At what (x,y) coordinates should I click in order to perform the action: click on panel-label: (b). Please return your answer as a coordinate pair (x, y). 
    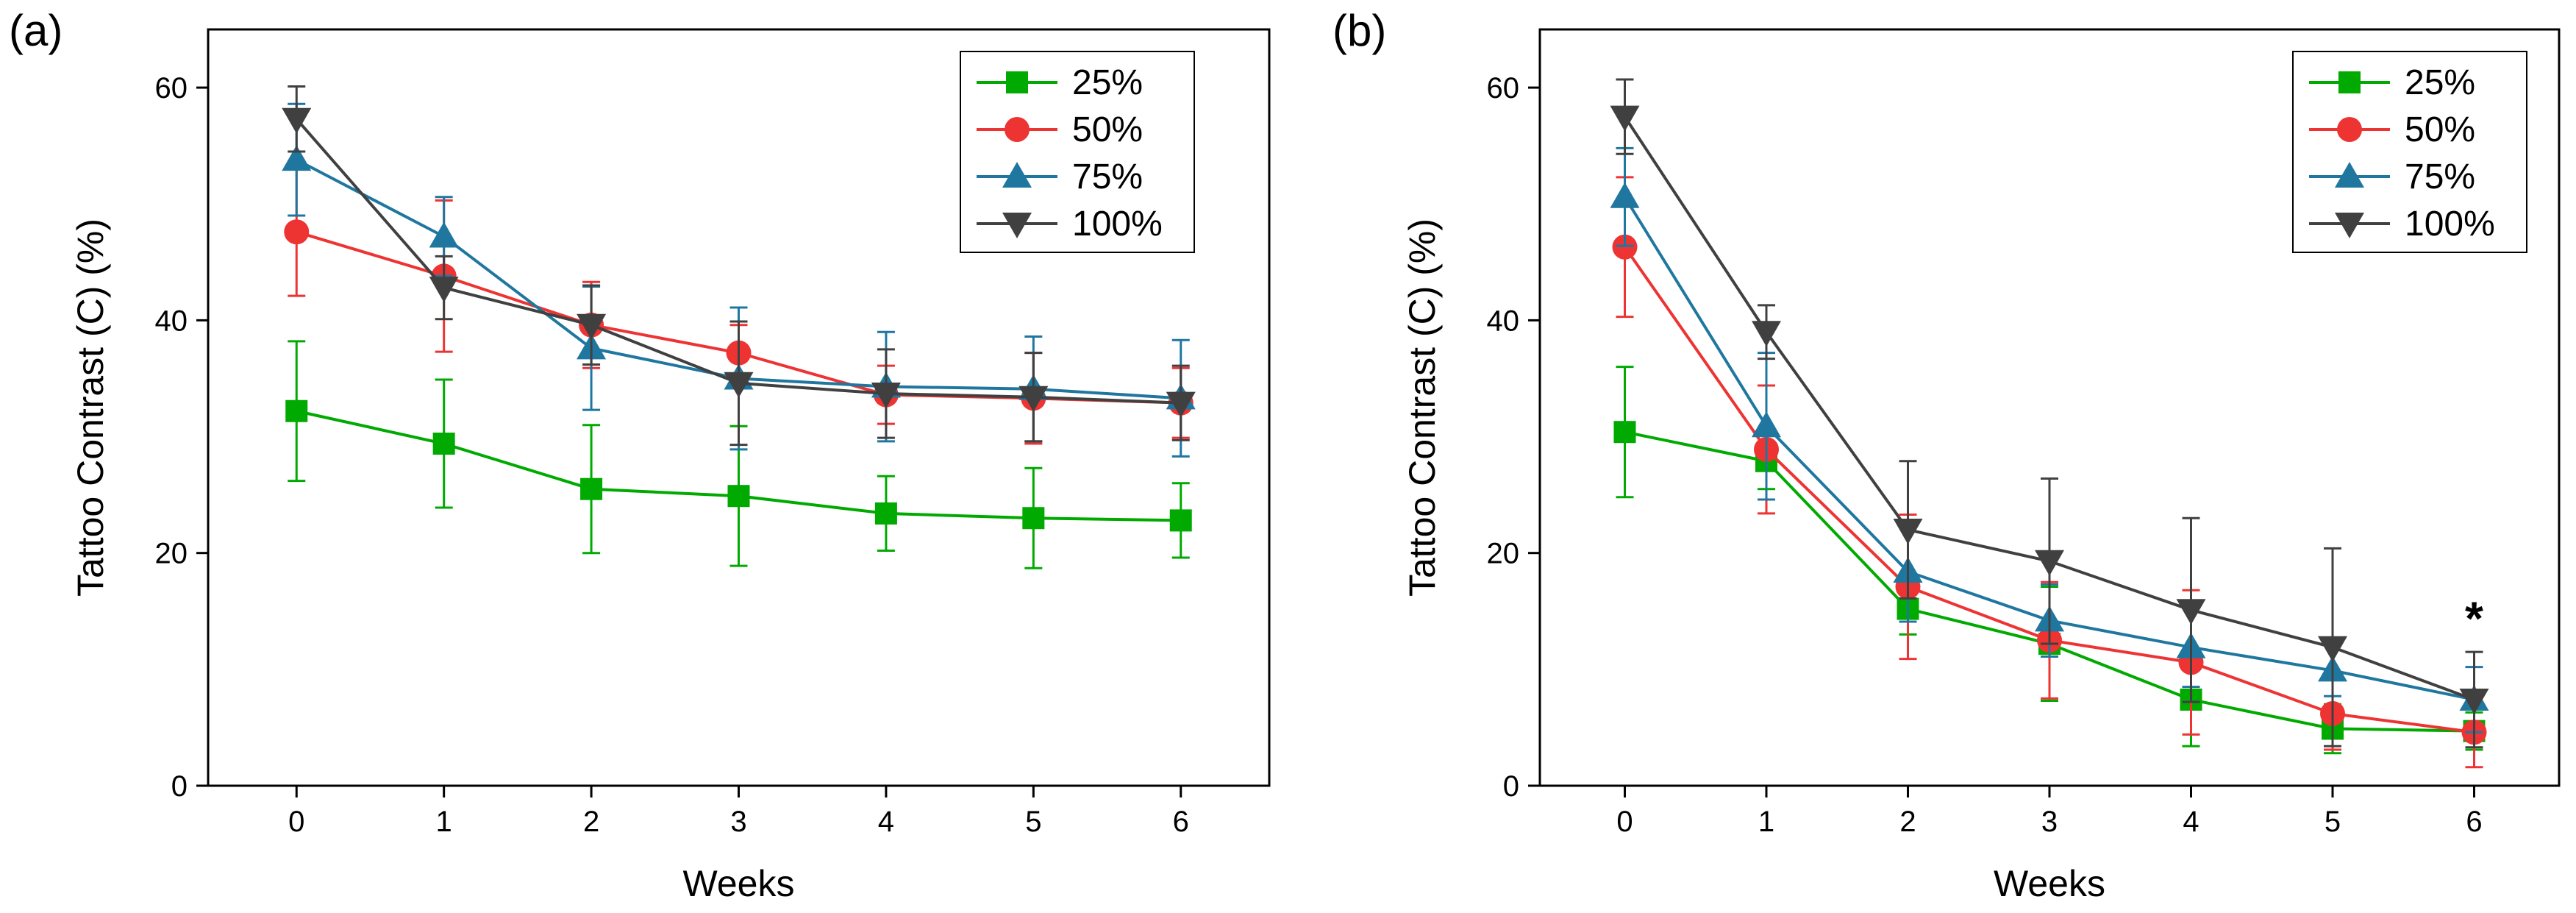
    Looking at the image, I should click on (1359, 30).